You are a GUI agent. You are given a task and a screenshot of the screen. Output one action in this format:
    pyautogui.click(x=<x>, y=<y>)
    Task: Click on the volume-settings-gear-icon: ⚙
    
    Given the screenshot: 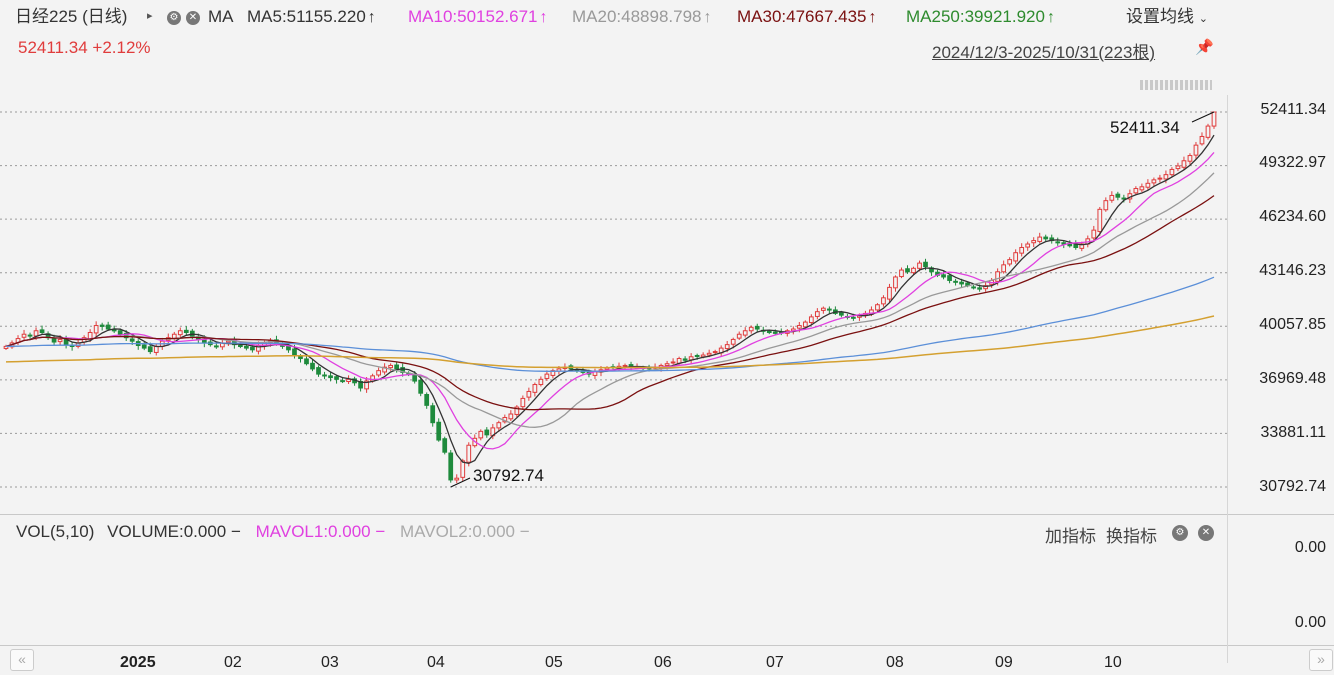 What is the action you would take?
    pyautogui.click(x=1180, y=533)
    